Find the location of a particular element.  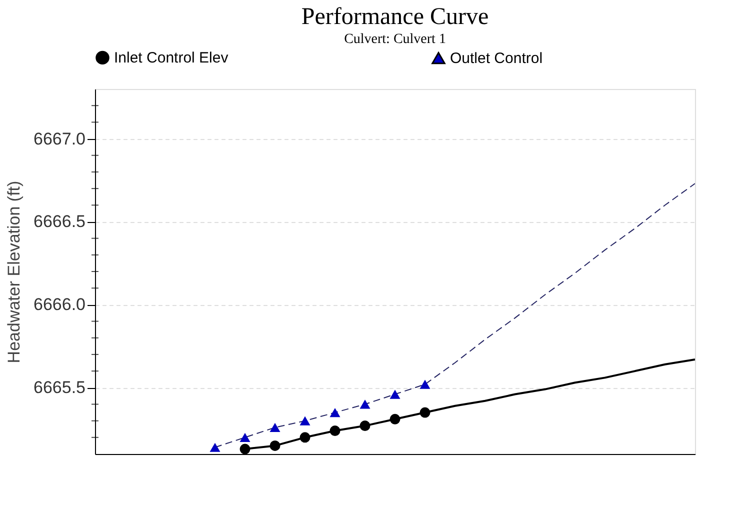

y-tick-label: 6666.5 is located at coordinates (60, 222).